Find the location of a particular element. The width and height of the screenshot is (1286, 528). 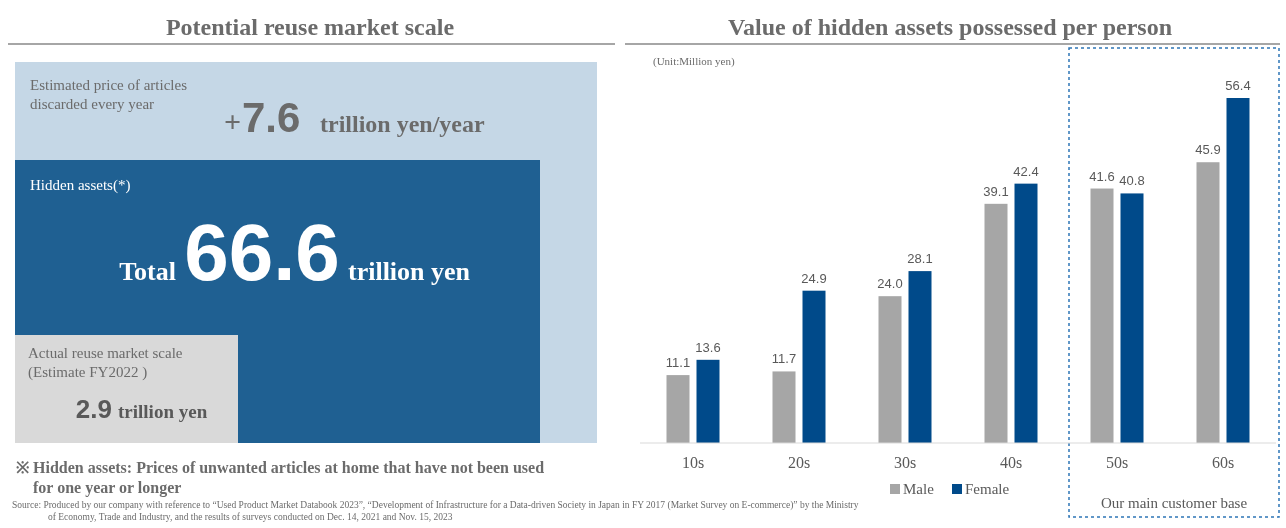

category-label: Estimated price of articles discarded every year is located at coordinates (109, 94).